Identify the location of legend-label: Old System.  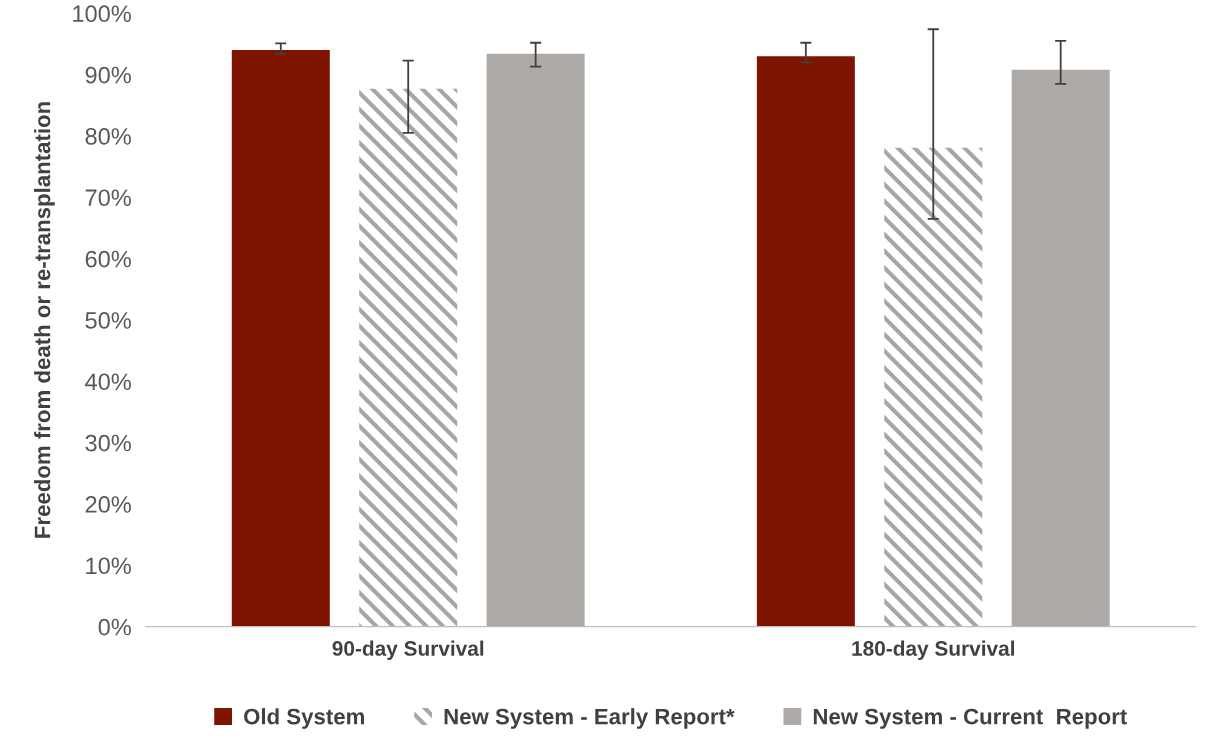
(304, 718).